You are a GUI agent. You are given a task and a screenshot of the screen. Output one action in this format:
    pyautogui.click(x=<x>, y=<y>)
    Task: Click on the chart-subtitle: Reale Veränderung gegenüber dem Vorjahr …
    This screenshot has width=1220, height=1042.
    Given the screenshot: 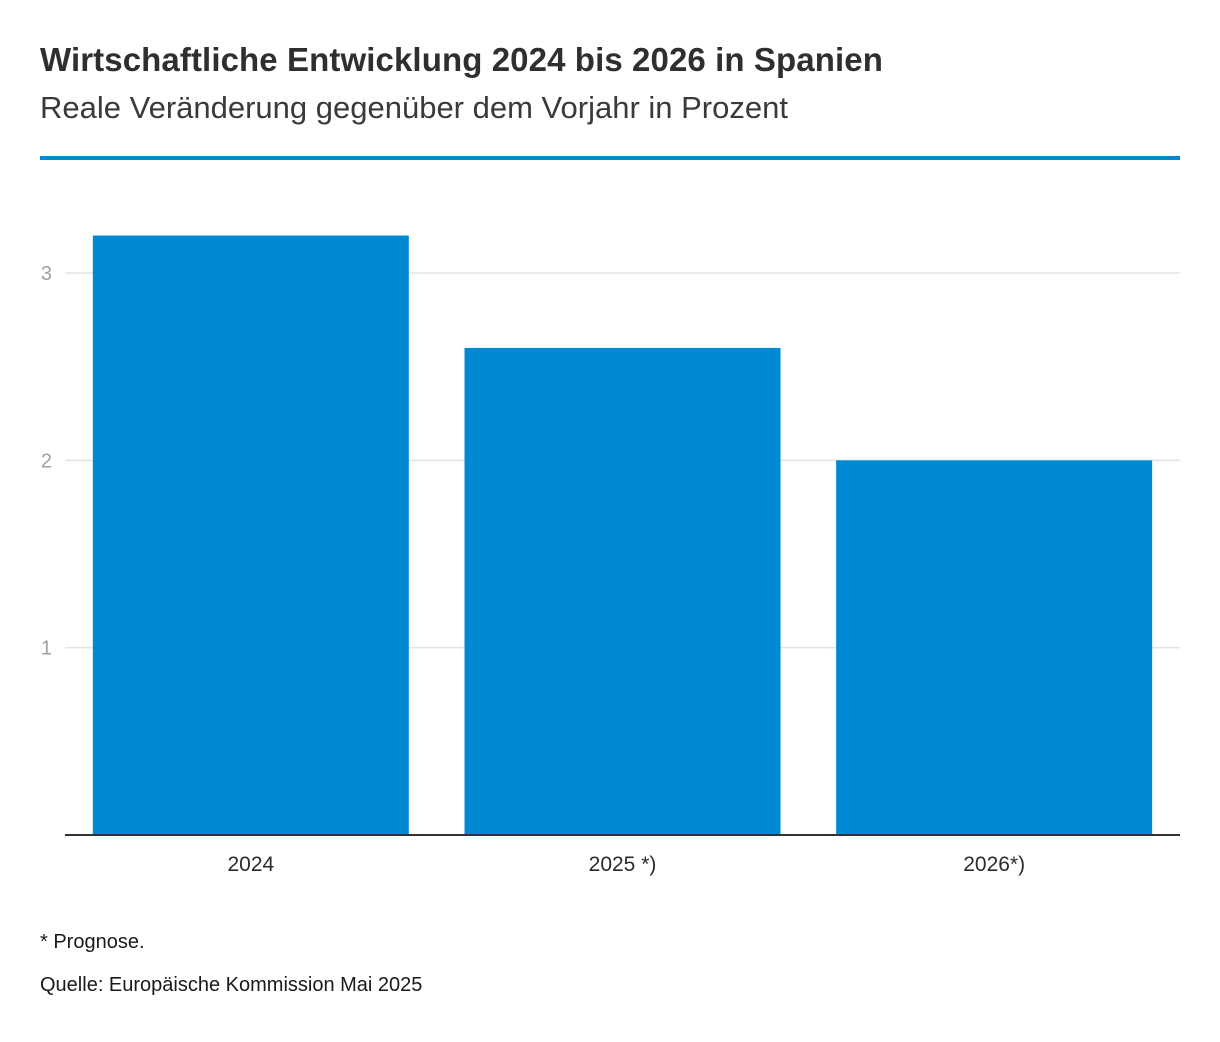 What is the action you would take?
    pyautogui.click(x=414, y=107)
    